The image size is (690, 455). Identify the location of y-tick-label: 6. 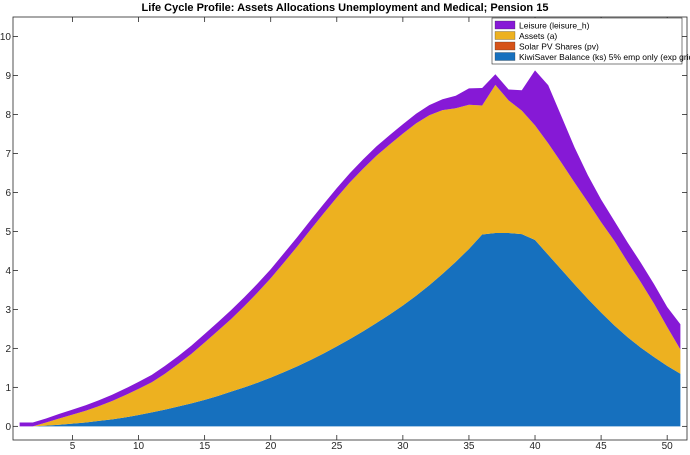
(8, 193).